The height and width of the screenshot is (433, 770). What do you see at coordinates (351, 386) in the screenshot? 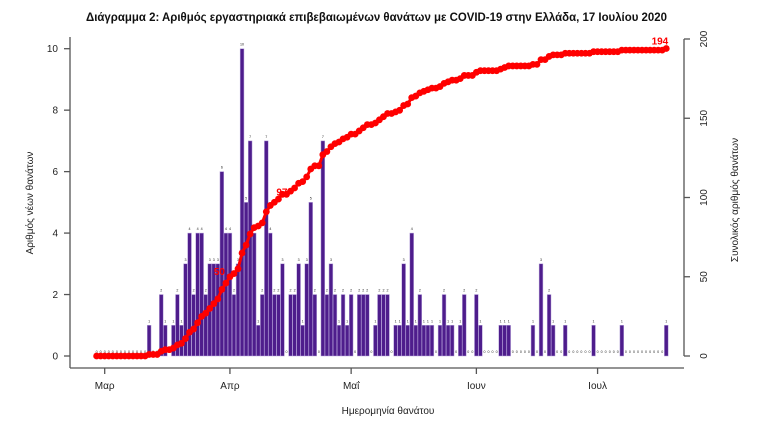
I see `x-tick-label: Μαΐ` at bounding box center [351, 386].